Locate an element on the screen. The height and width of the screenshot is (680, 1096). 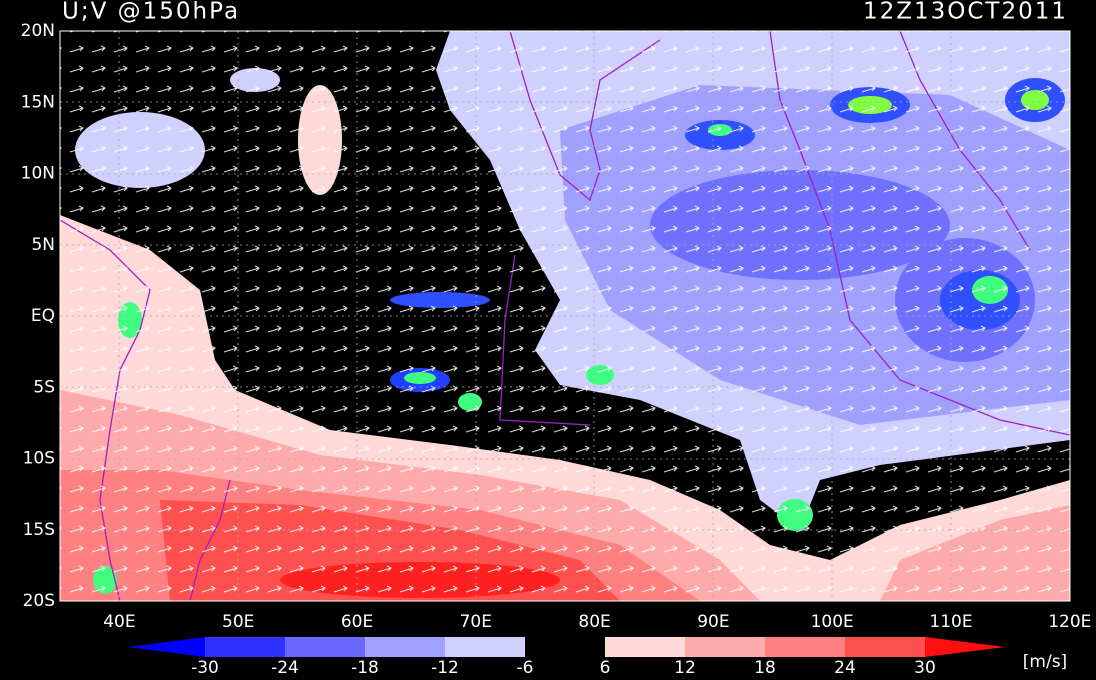
lon-label: 90E is located at coordinates (713, 622).